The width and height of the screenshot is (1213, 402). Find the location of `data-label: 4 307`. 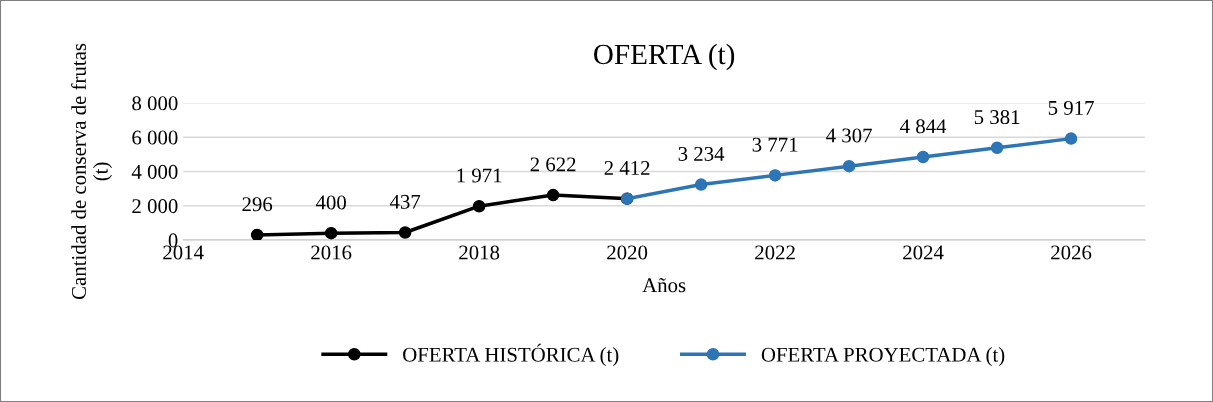

data-label: 4 307 is located at coordinates (849, 135).